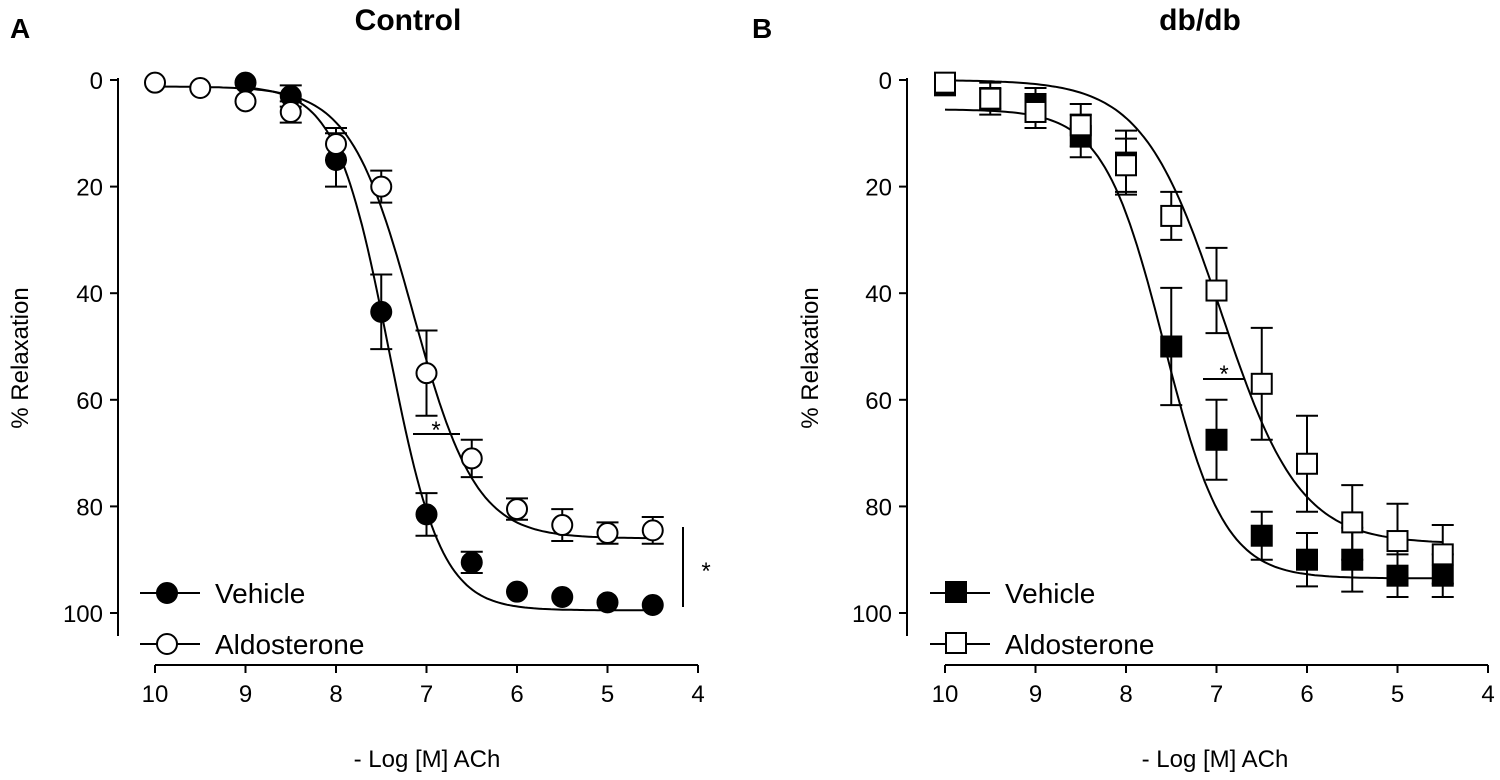 Image resolution: width=1500 pixels, height=780 pixels. What do you see at coordinates (90, 348) in the screenshot?
I see `panel-a-y-ticks: 0 20 40 60 80 100` at bounding box center [90, 348].